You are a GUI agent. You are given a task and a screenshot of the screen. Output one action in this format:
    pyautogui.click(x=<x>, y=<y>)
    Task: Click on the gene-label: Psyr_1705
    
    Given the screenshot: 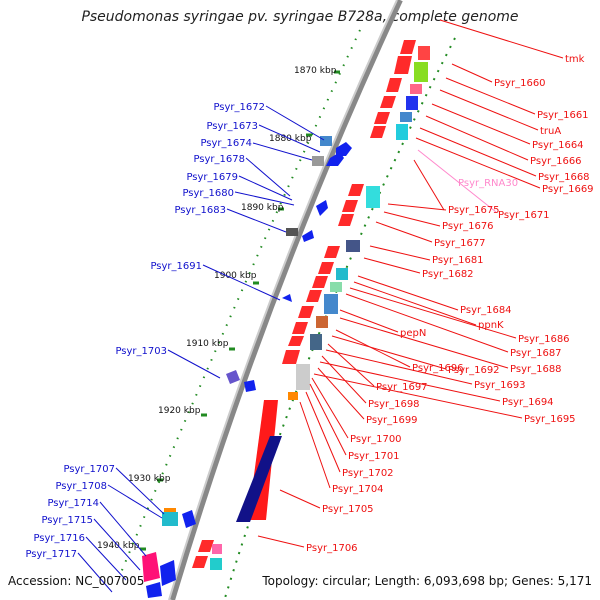 What is the action you would take?
    pyautogui.click(x=348, y=509)
    